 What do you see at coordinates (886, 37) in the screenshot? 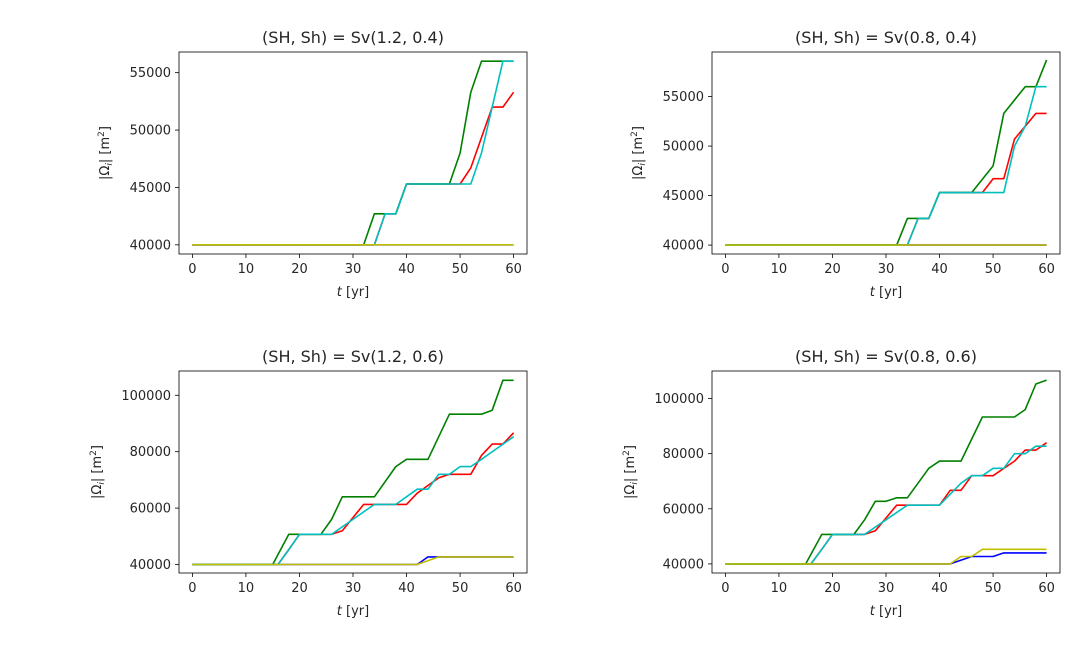
I see `subplot-title: (SH, Sh) = Sv(0.8, 0.4)` at bounding box center [886, 37].